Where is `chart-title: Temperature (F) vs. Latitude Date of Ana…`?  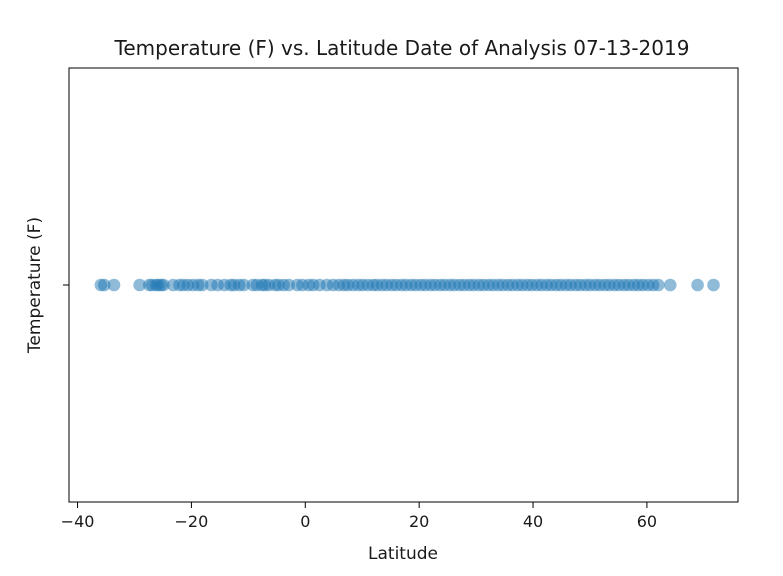 chart-title: Temperature (F) vs. Latitude Date of Ana… is located at coordinates (402, 48).